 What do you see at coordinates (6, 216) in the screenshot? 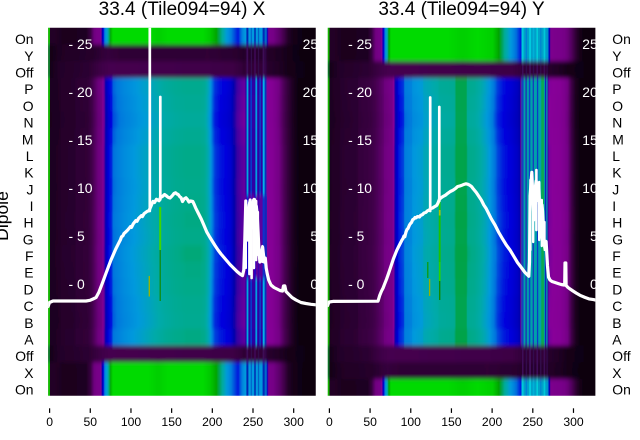
I see `svg-text: Dipole` at bounding box center [6, 216].